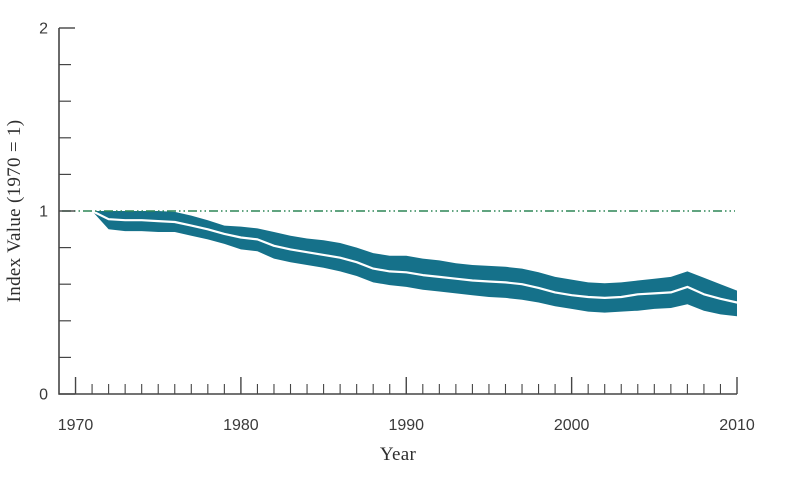 The height and width of the screenshot is (477, 800). What do you see at coordinates (737, 425) in the screenshot?
I see `x-tick-label: 2010` at bounding box center [737, 425].